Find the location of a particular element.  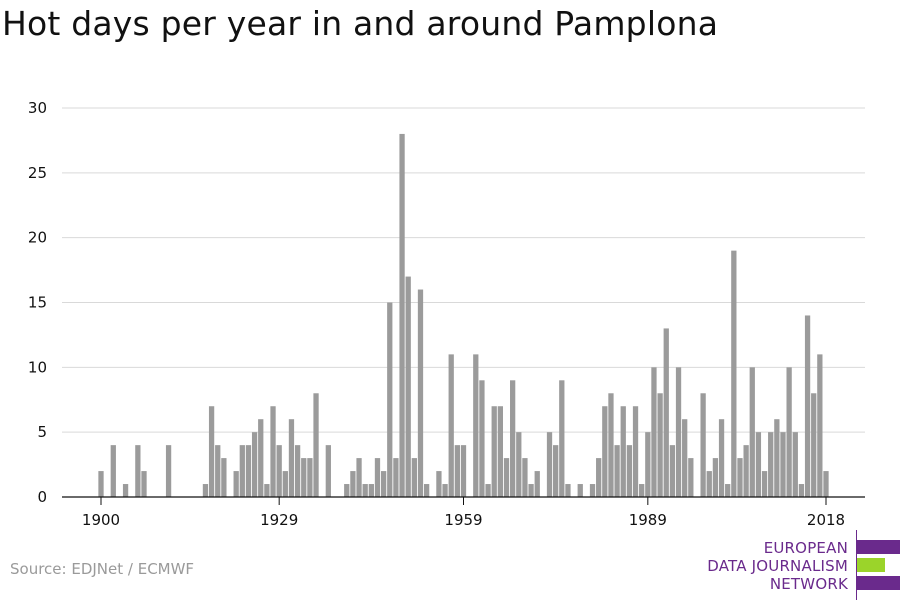

bar-1982 is located at coordinates (605, 451).